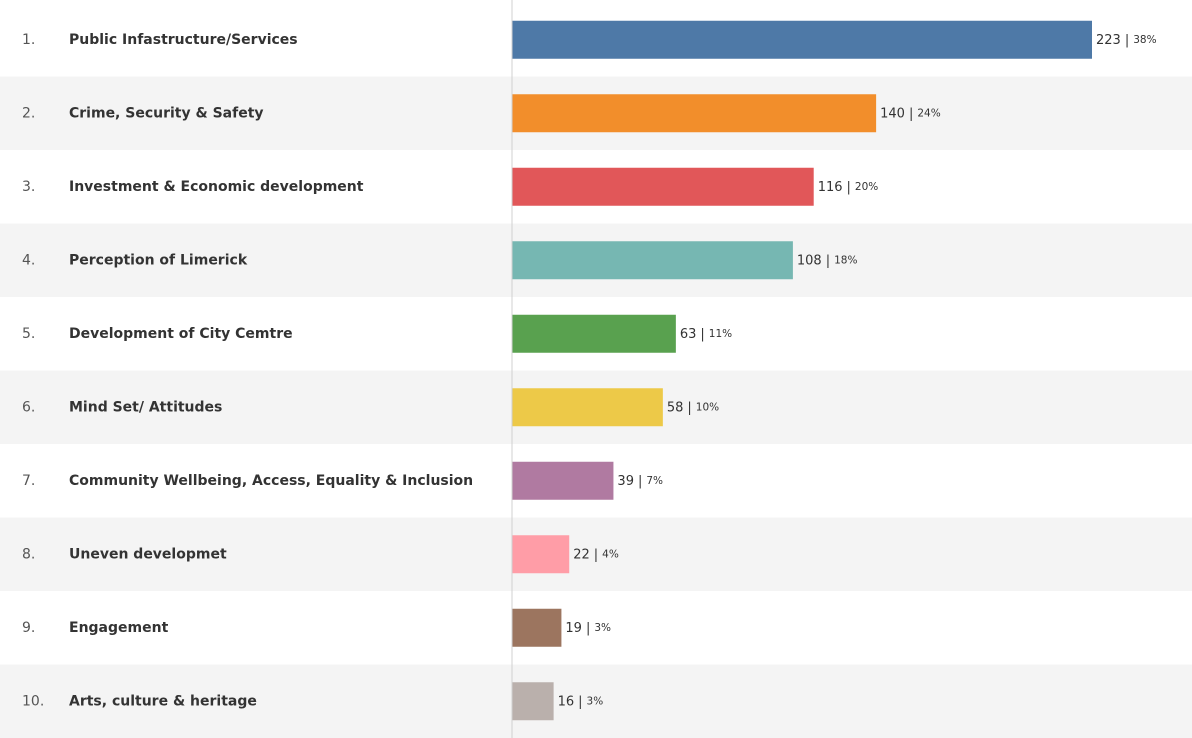 The height and width of the screenshot is (738, 1192). Describe the element at coordinates (693, 407) in the screenshot. I see `data-label: 58 | 10%` at that location.